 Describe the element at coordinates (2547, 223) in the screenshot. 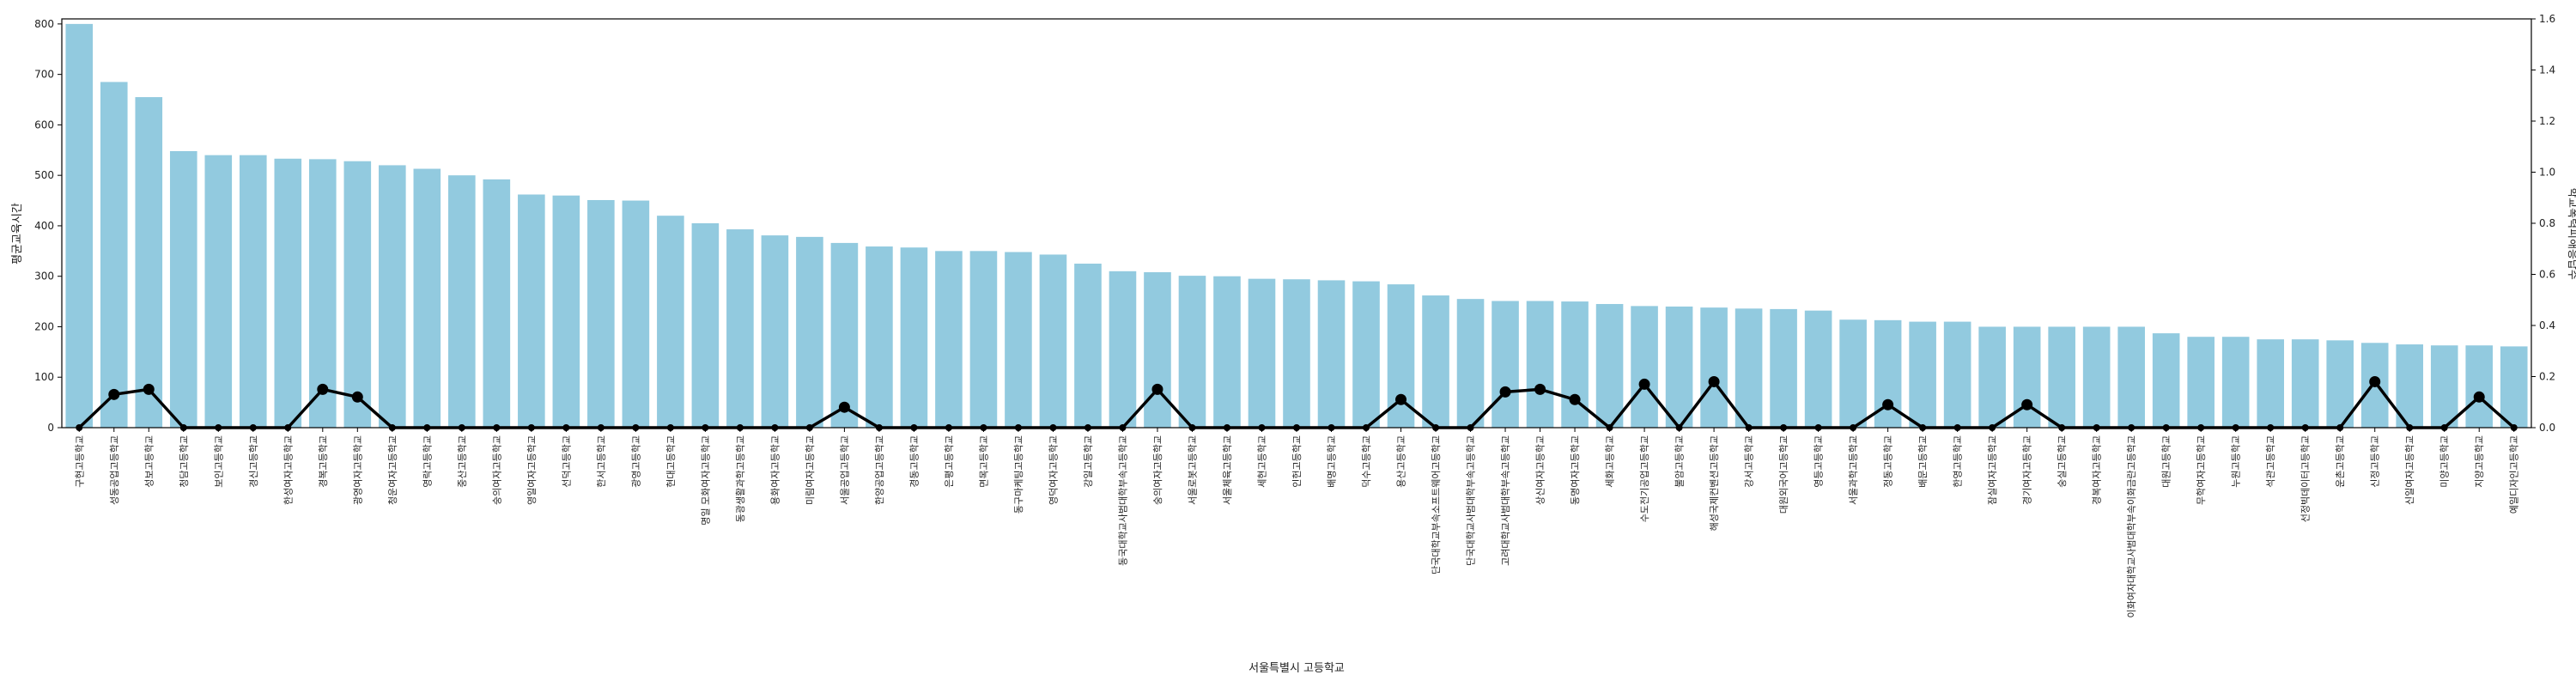

I see `y-right-tick-label: 0.8` at that location.